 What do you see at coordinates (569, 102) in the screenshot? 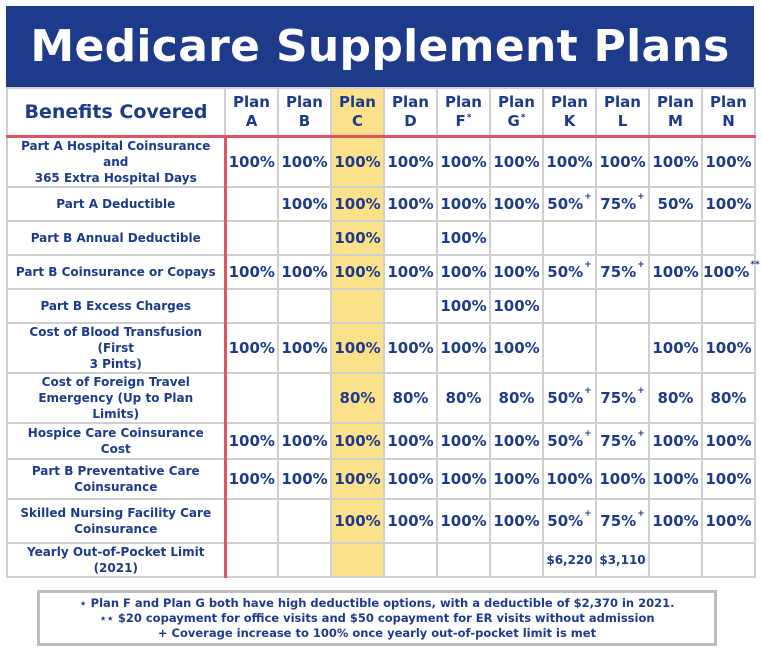
I see `plan-label: Plan` at bounding box center [569, 102].